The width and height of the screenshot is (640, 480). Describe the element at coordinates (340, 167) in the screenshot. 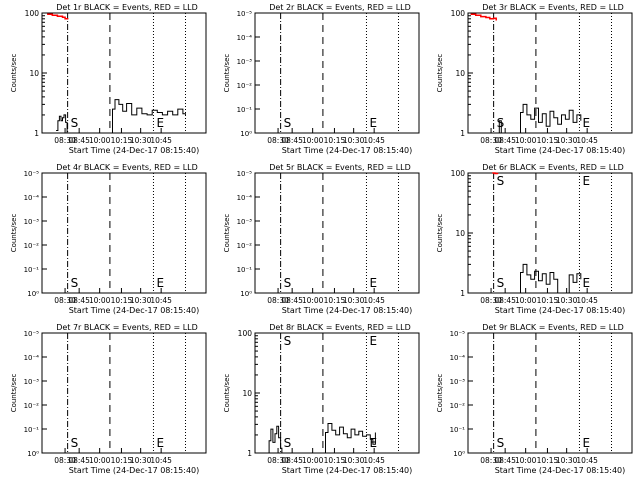

I see `panel-title: Det 5r BLACK = Events, RED = LLD` at that location.